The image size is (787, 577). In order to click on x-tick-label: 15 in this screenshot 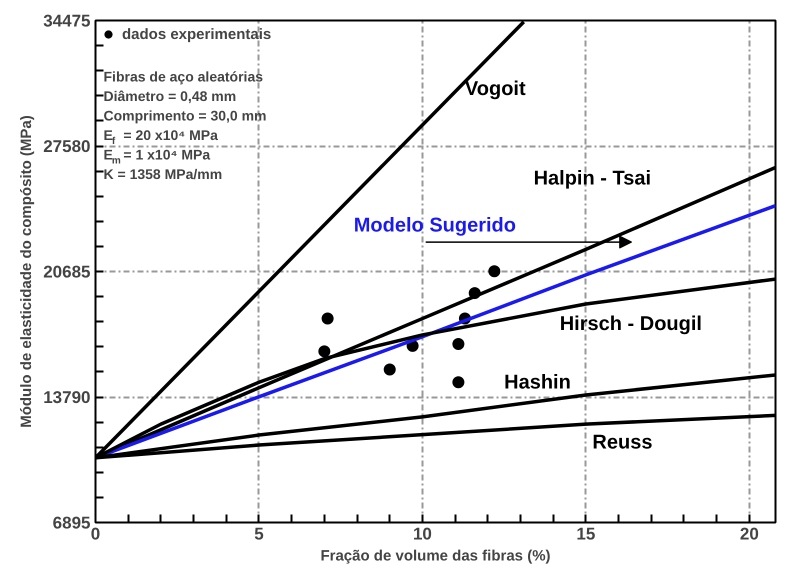, I will do `click(586, 534)`.